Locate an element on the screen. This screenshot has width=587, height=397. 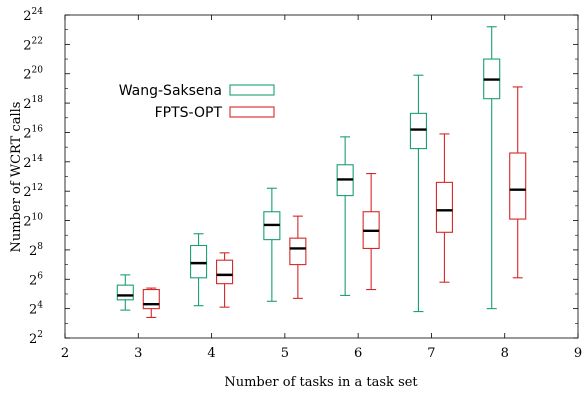
y-tick-label: 24 is located at coordinates (36, 309).